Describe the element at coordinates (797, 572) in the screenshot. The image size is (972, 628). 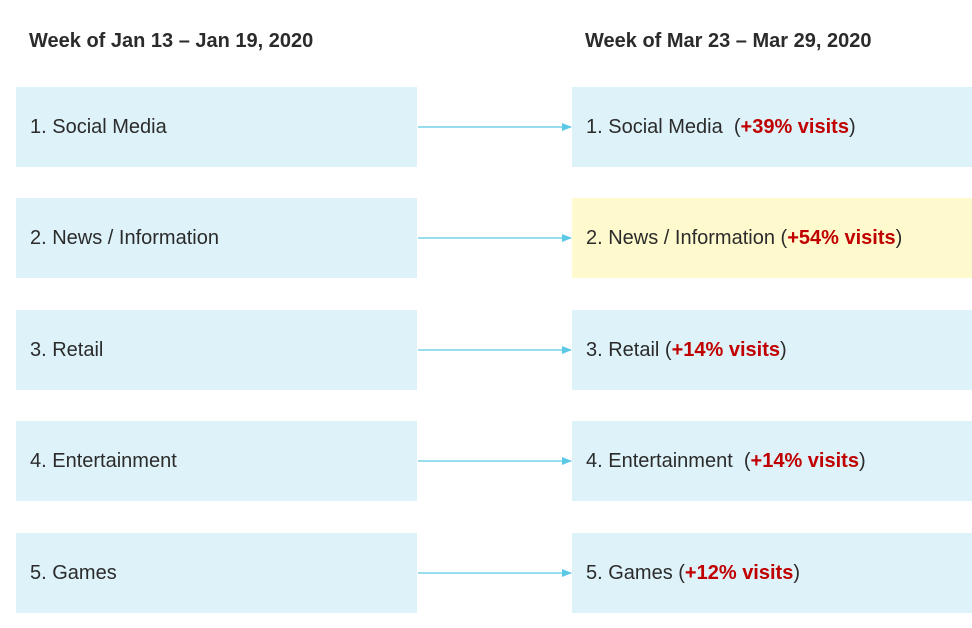
I see `after-rank-5-close-paren: )` at that location.